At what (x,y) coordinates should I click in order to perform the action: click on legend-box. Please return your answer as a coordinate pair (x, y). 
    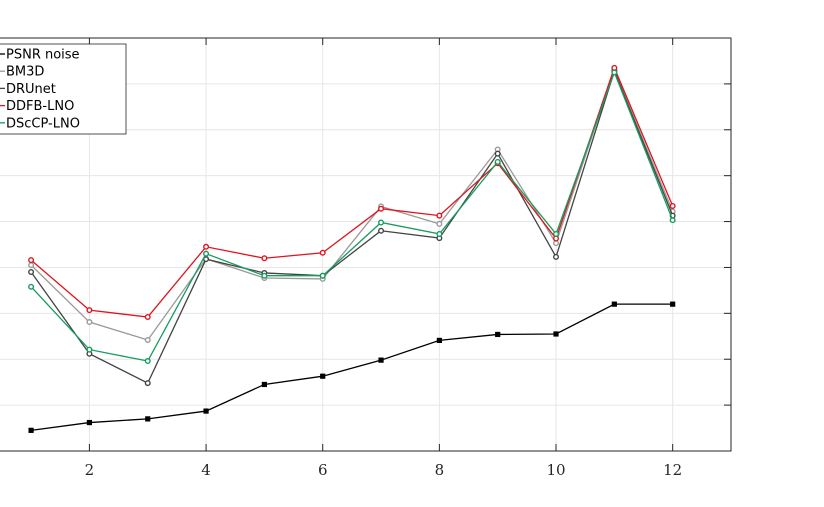
    Looking at the image, I should click on (63, 89).